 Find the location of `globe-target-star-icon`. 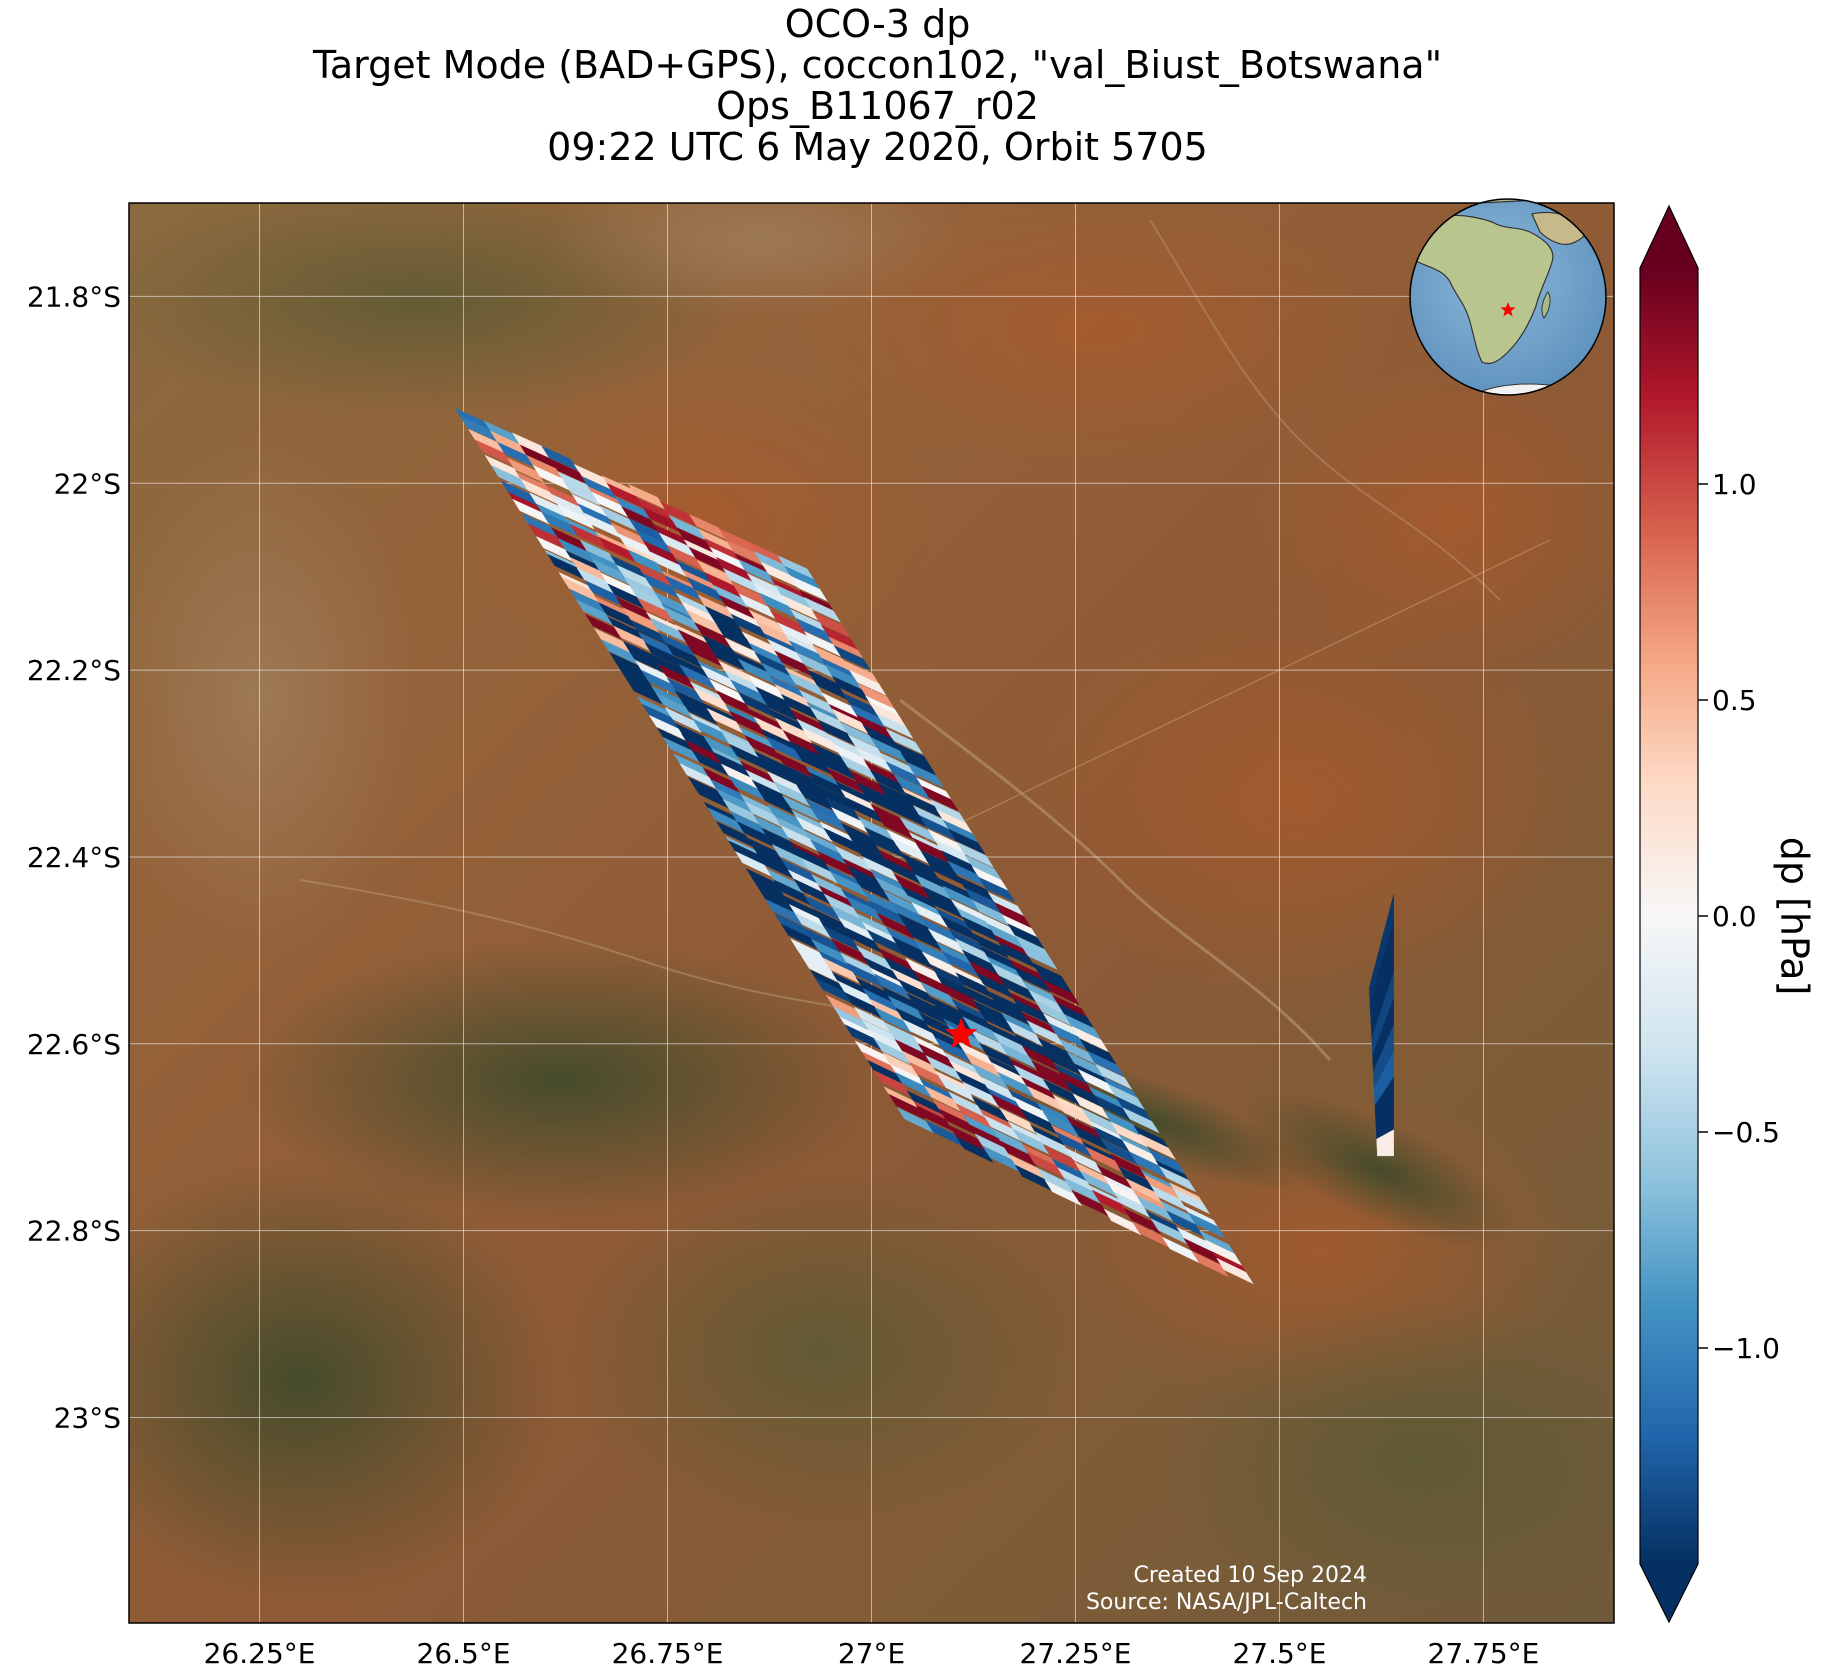

globe-target-star-icon is located at coordinates (1508, 309).